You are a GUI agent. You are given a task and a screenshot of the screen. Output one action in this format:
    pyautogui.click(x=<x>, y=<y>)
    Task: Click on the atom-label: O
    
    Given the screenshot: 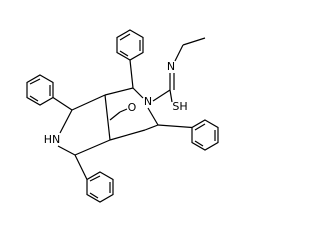 What is the action you would take?
    pyautogui.click(x=132, y=107)
    